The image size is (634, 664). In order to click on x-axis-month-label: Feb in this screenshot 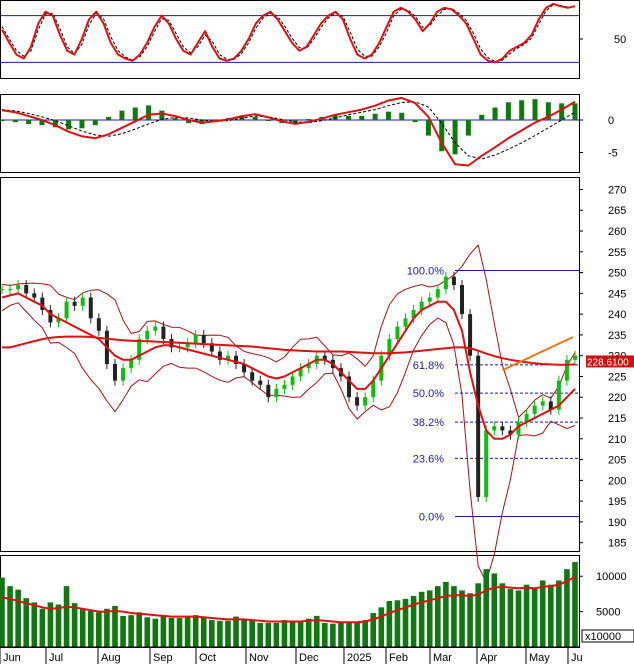, I will do `click(398, 658)`.